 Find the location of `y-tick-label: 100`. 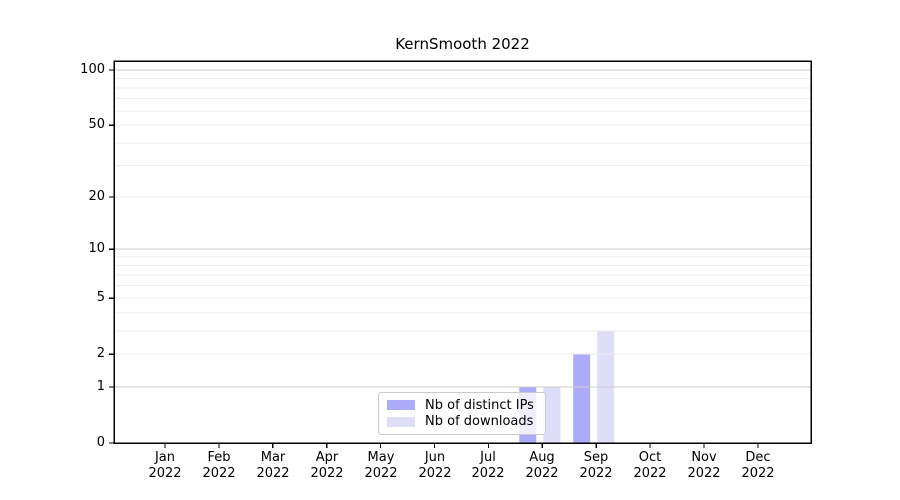

y-tick-label: 100 is located at coordinates (92, 69).